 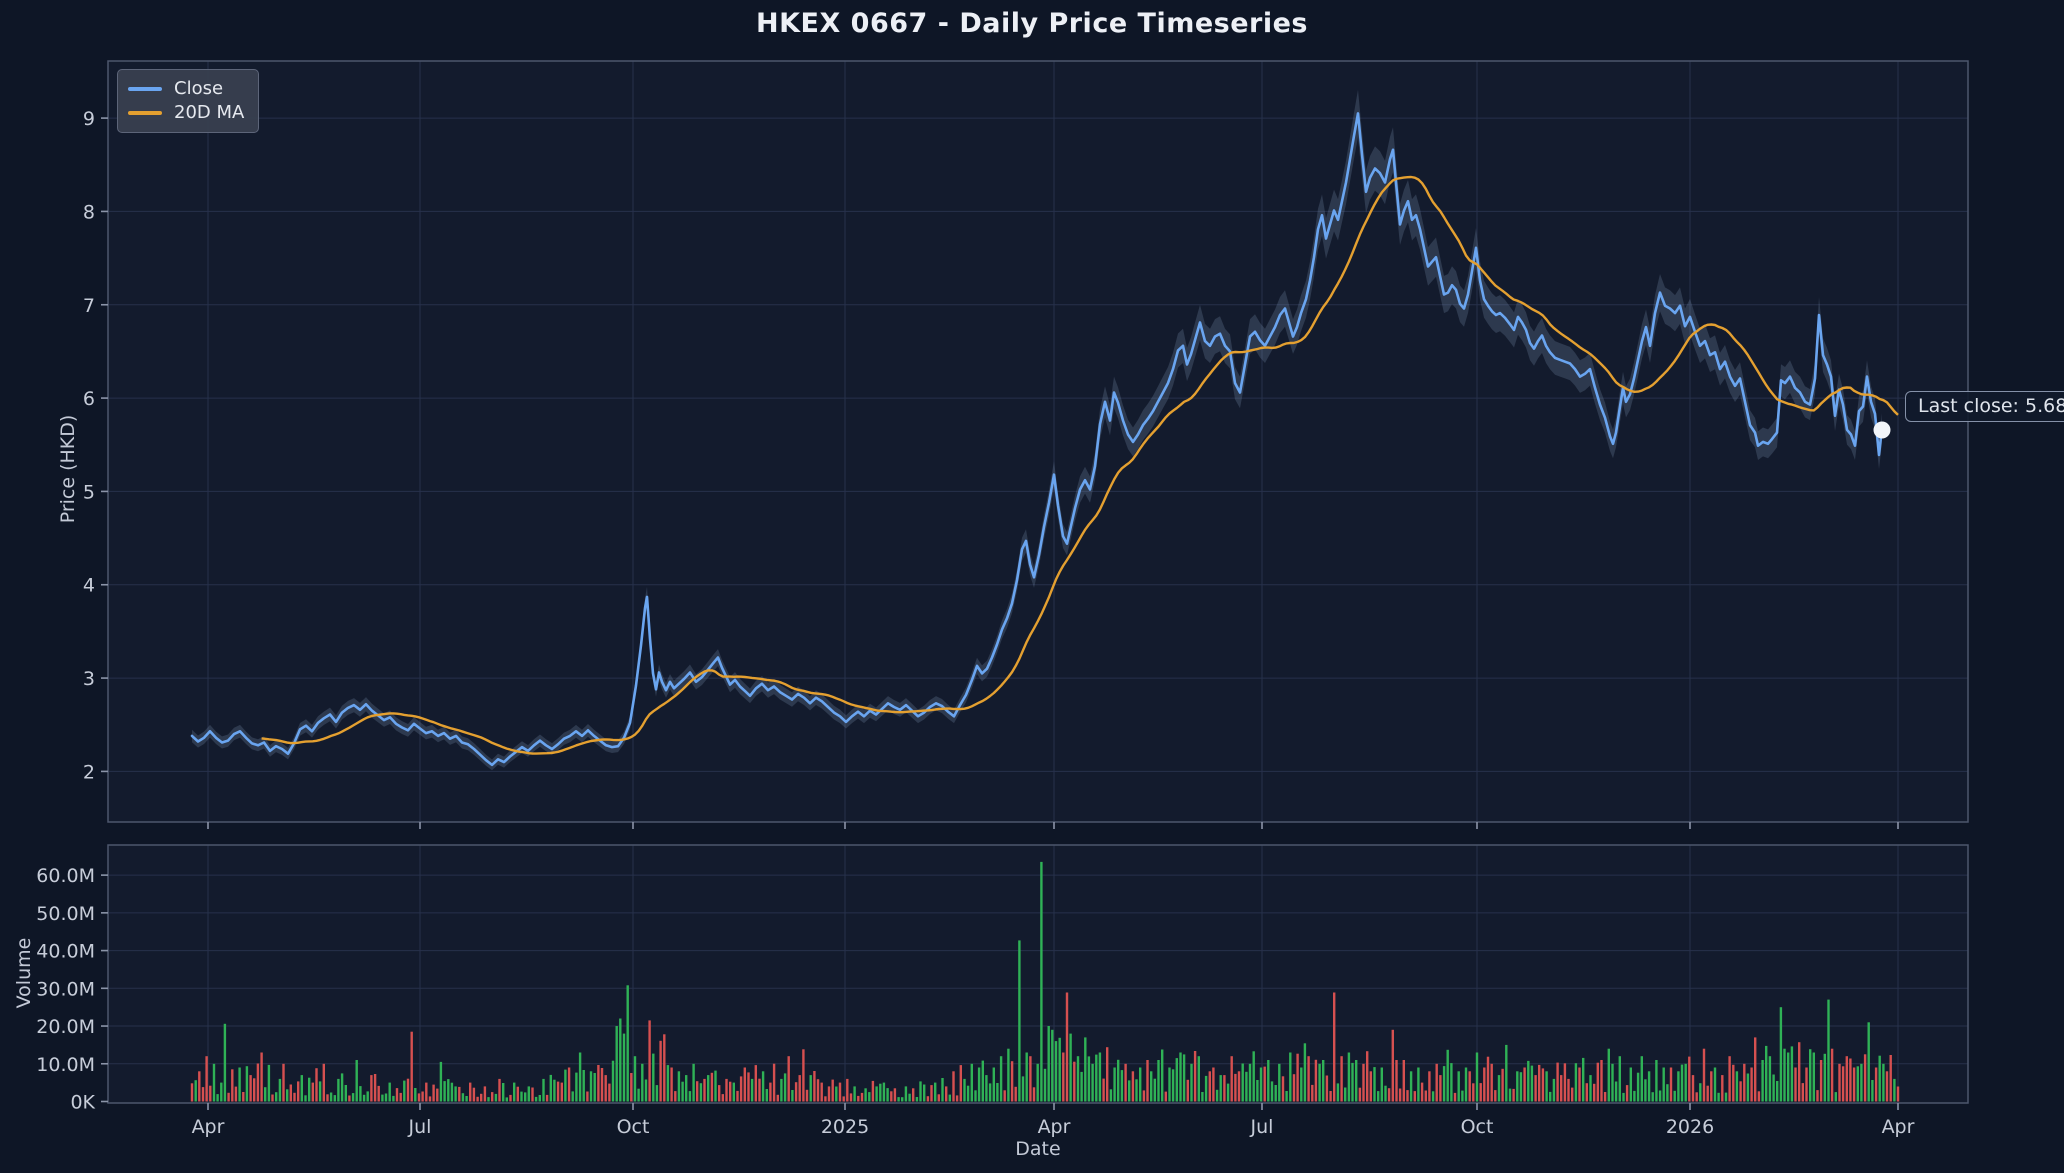 I want to click on price-y-tick-label: 3, so click(x=89, y=679).